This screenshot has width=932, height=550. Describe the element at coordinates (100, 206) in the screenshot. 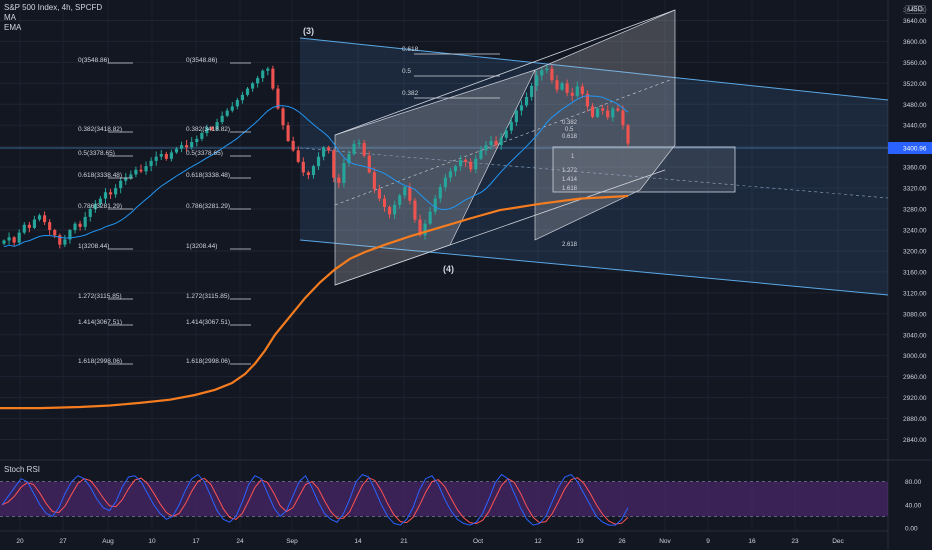

I see `fib-left-label: 0.786(3281.29)` at that location.